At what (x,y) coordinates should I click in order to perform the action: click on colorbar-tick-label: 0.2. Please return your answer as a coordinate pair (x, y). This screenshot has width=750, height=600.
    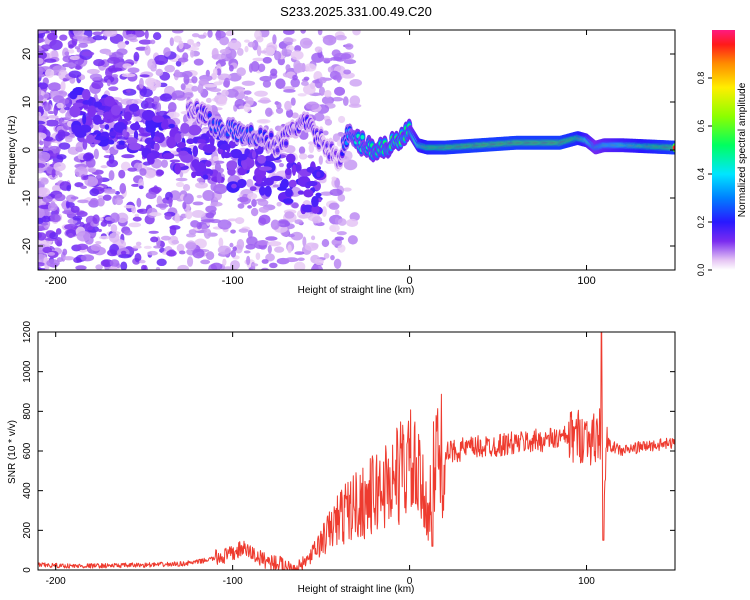
    Looking at the image, I should click on (701, 222).